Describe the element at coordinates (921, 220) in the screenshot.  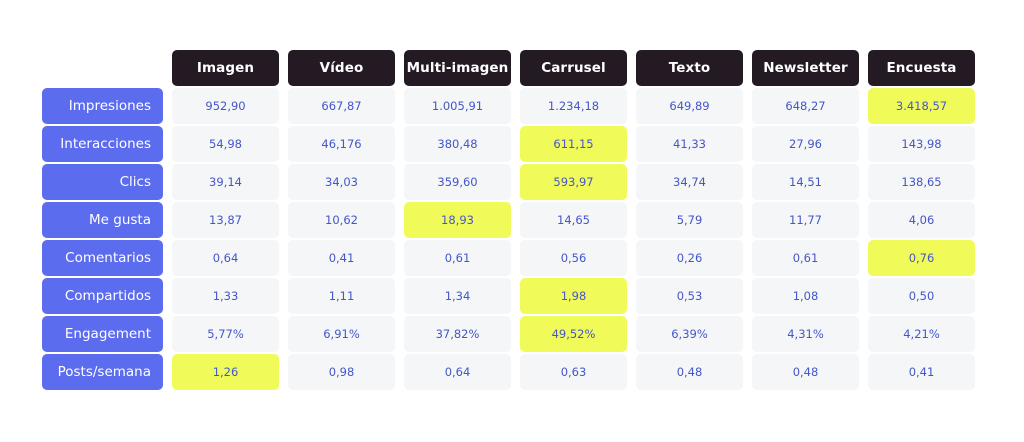
I see `table-cell: 4,06` at that location.